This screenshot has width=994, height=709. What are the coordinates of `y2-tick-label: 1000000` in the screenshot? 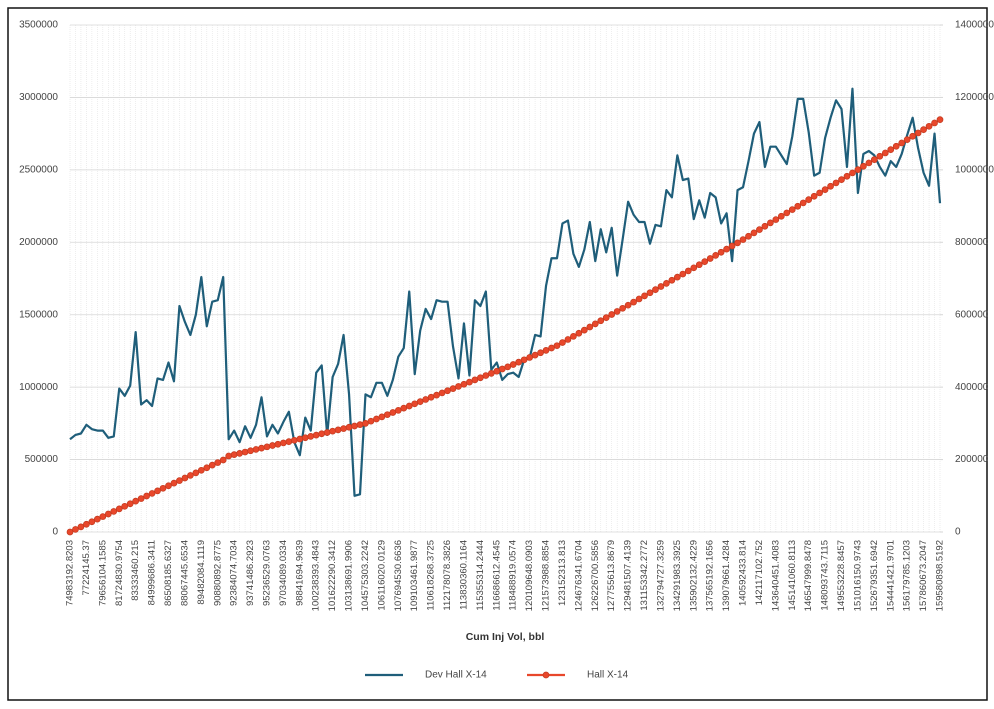 It's located at (974, 169).